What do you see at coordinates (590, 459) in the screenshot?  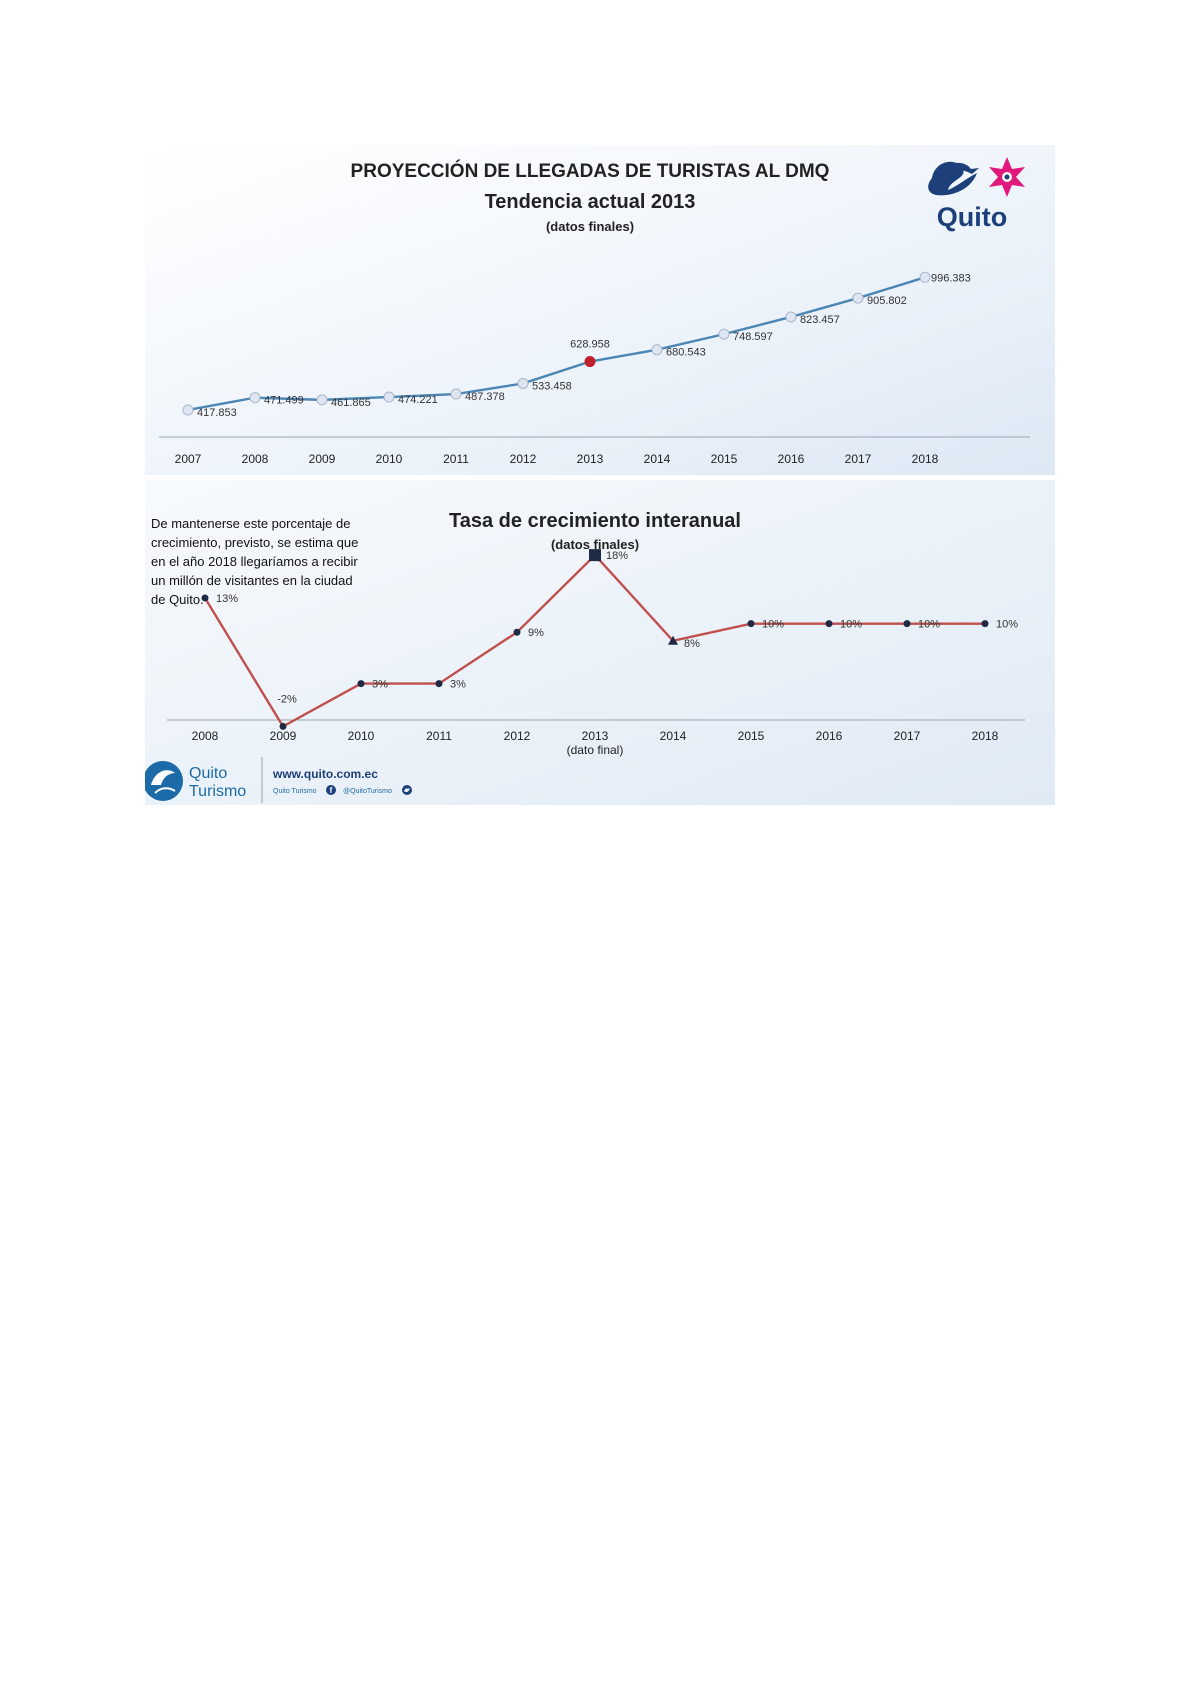 I see `chart1-x-tick-label: 2013` at bounding box center [590, 459].